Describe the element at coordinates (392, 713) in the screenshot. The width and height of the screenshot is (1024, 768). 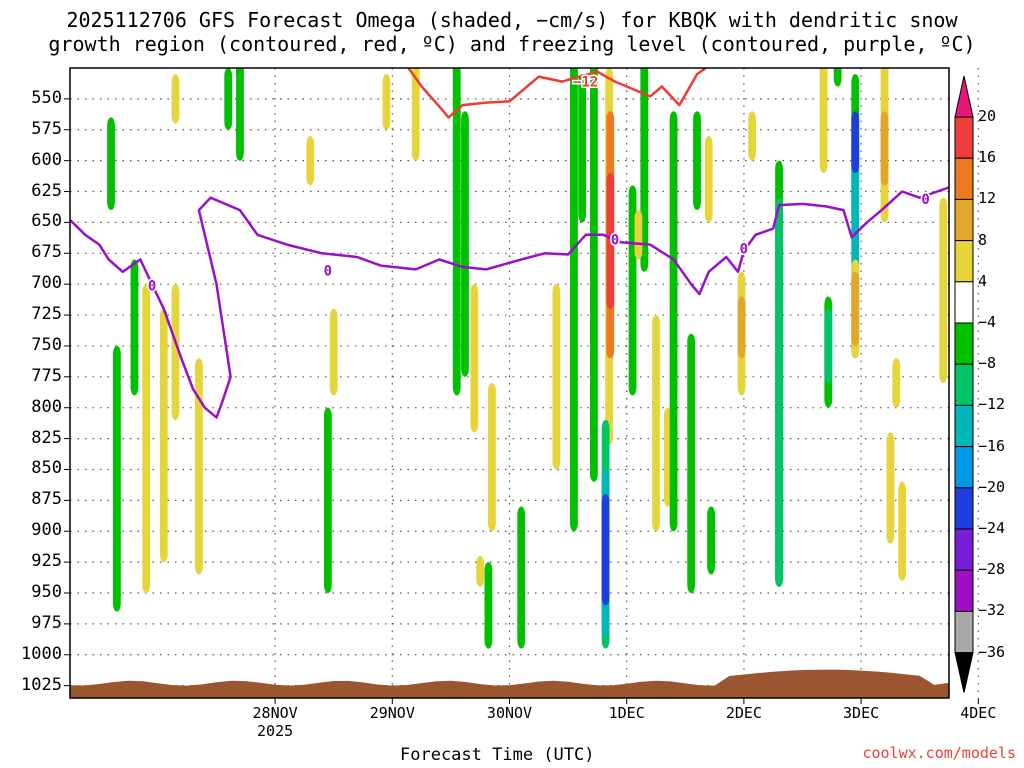
I see `x-tick-label: 29NOV` at that location.